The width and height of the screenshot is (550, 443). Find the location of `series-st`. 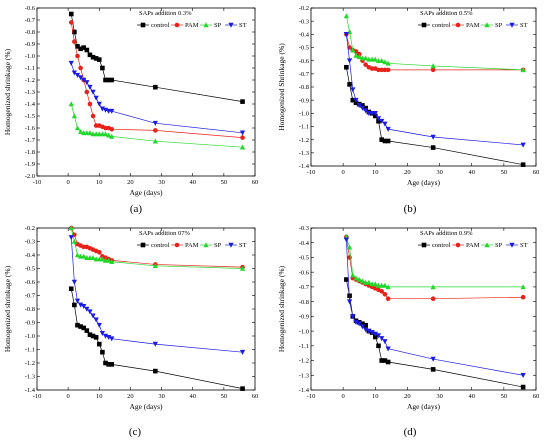

series-st is located at coordinates (157, 295).